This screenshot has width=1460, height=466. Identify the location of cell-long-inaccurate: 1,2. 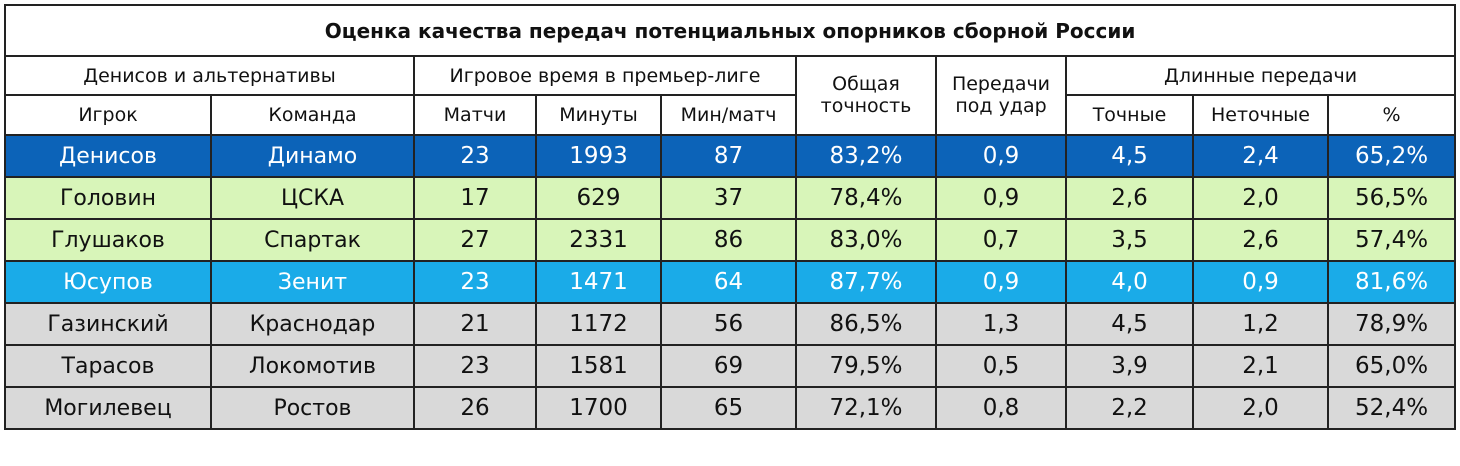
(1260, 324).